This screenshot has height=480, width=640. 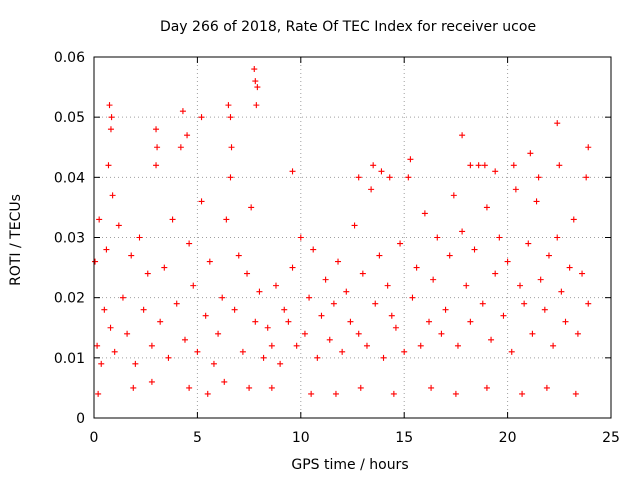 I want to click on y-tick-label: 0.05, so click(x=69, y=118).